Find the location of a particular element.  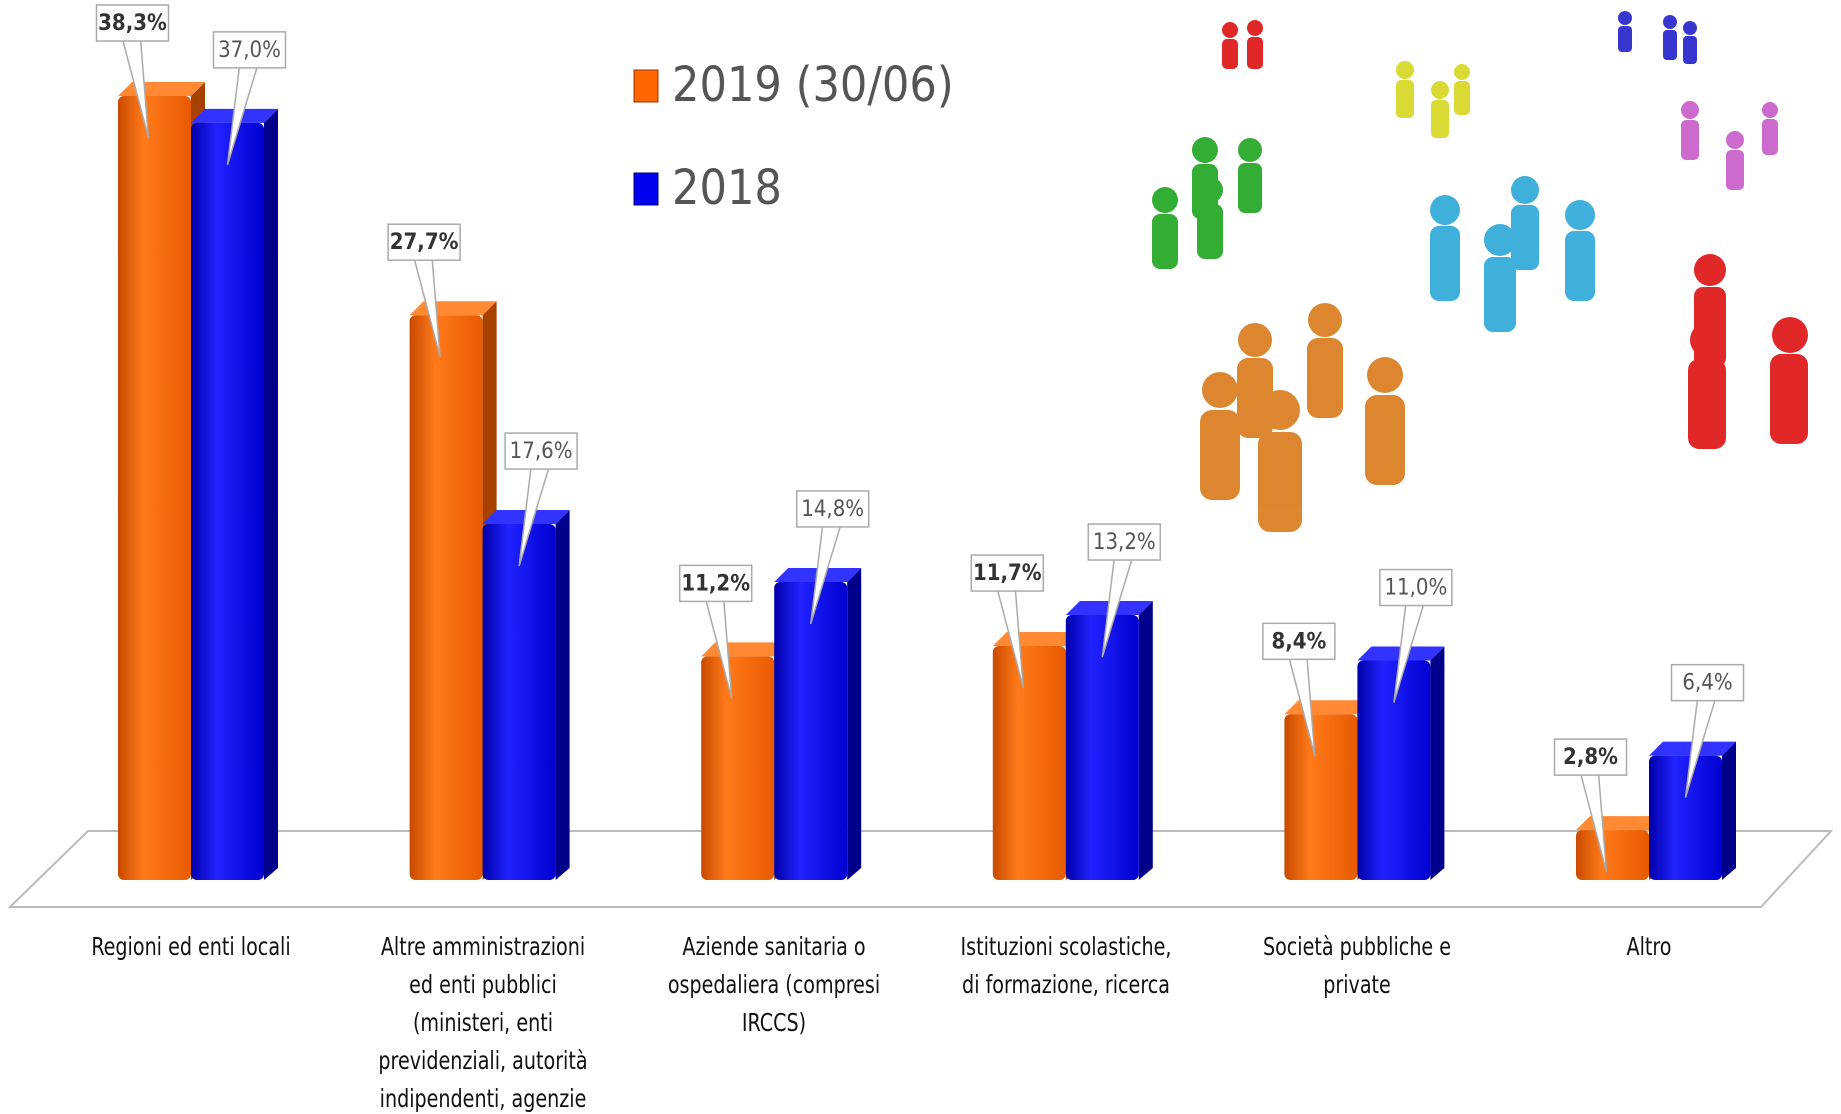

category-label: Altro is located at coordinates (1649, 946).